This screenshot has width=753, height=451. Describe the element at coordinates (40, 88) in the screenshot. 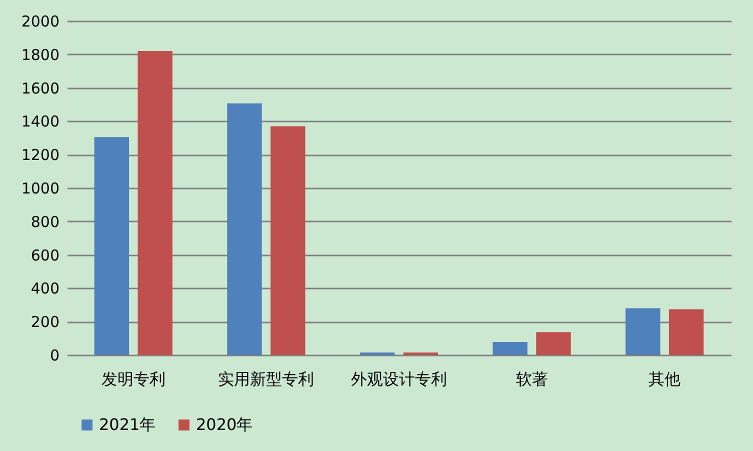

I see `y-tick-label: 1600` at that location.